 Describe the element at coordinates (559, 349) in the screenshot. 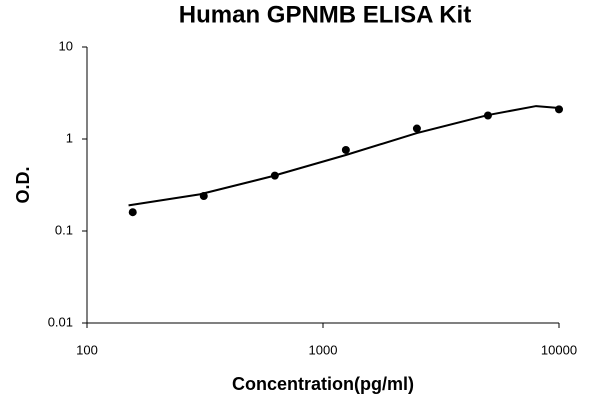

I see `x-tick-label: 10000` at that location.